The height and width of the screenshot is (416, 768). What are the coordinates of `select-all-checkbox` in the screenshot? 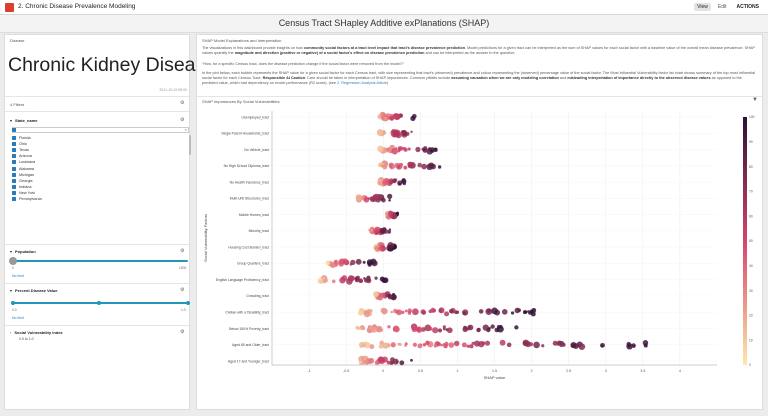 It's located at (14, 130).